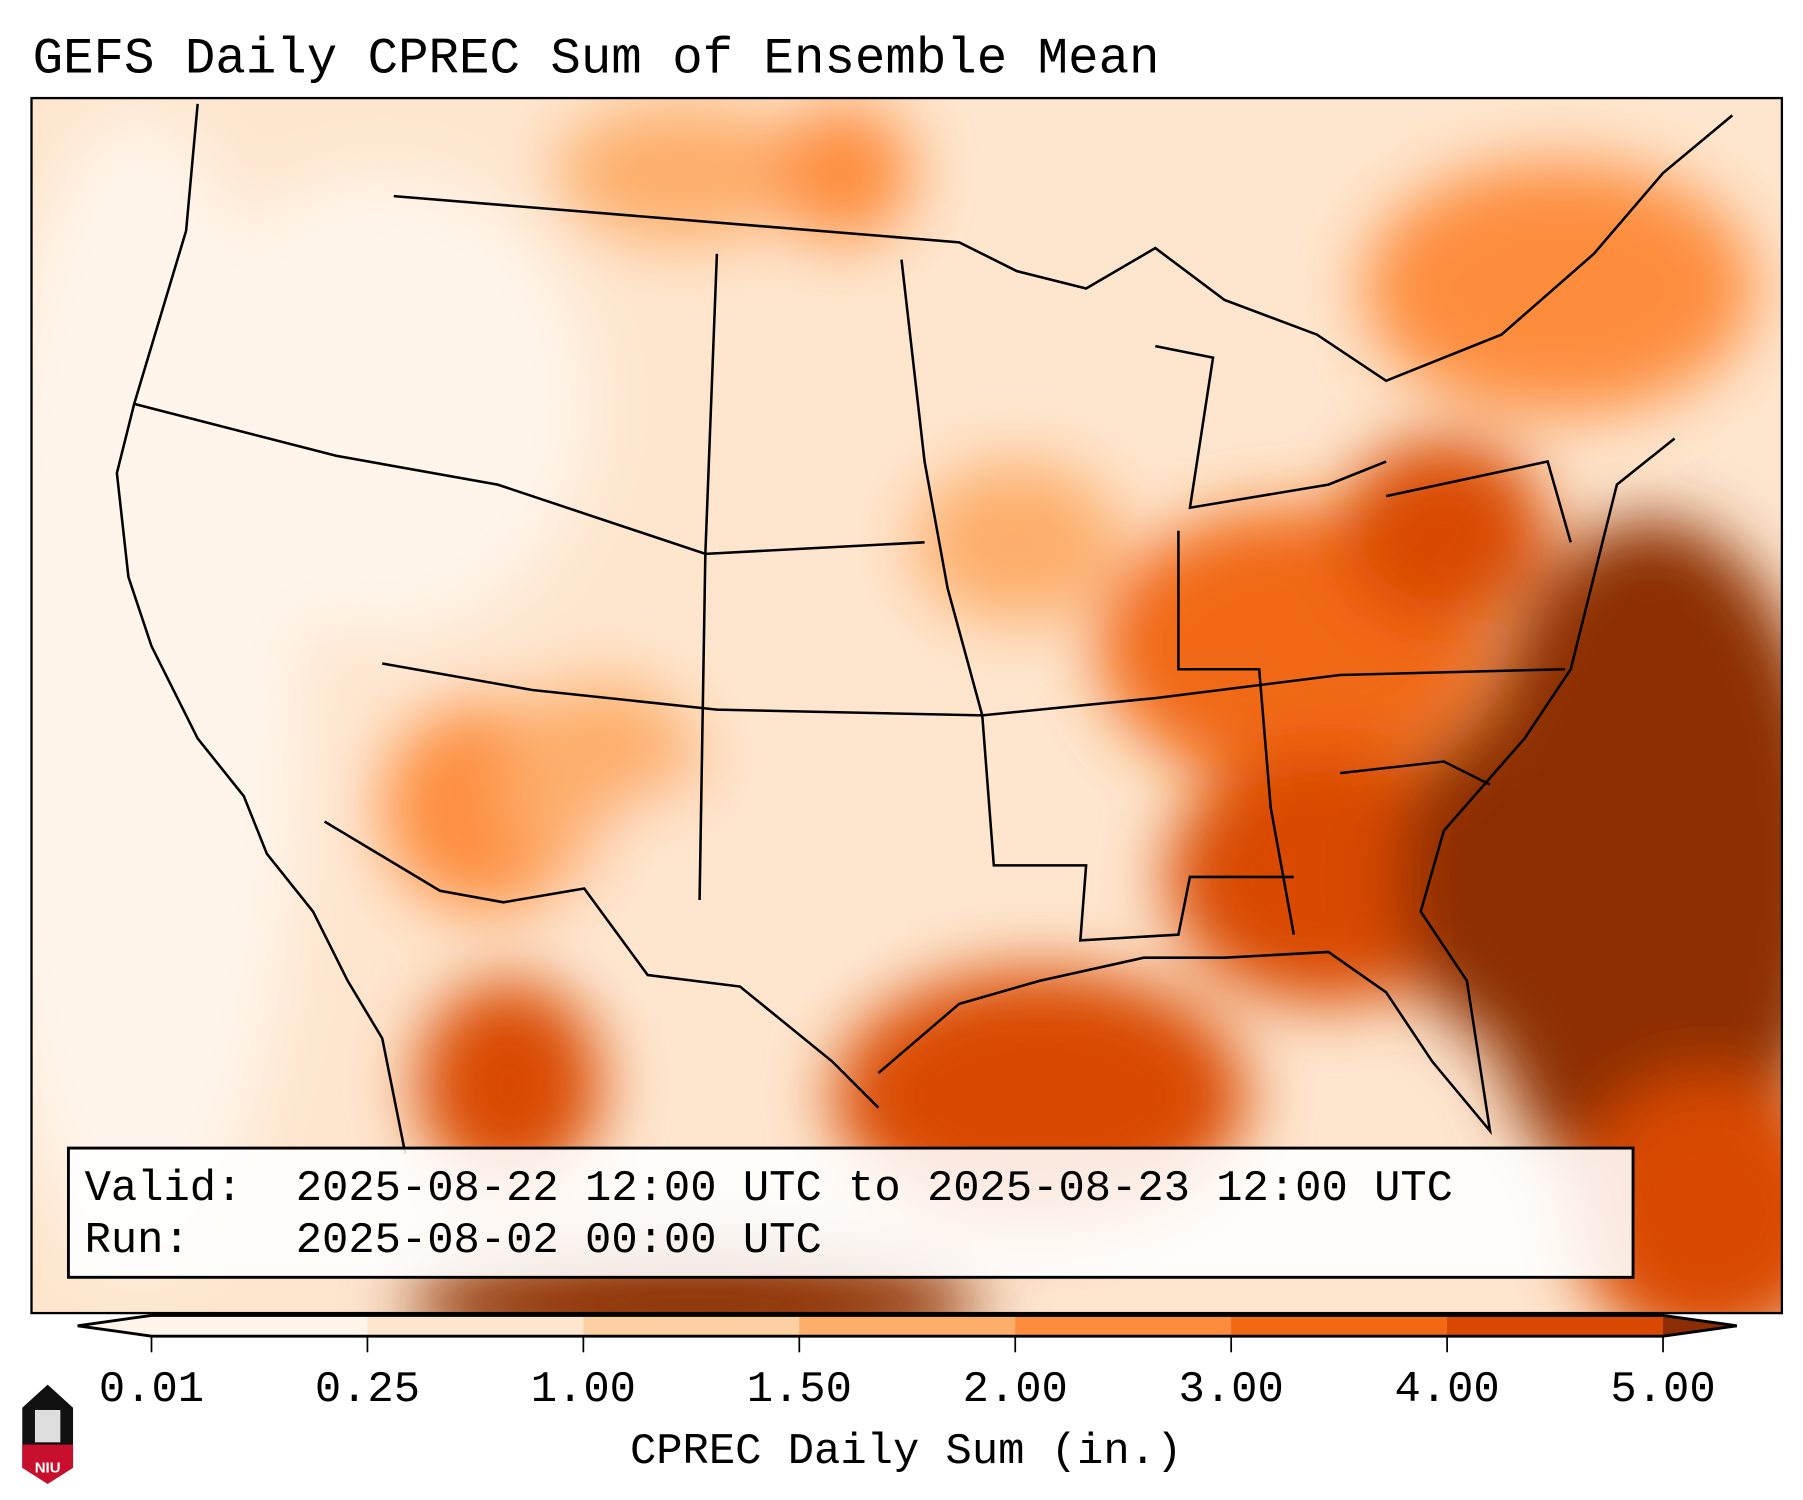 This screenshot has height=1500, width=1803. What do you see at coordinates (1015, 1390) in the screenshot?
I see `colorbar-tick-label: 2.00` at bounding box center [1015, 1390].